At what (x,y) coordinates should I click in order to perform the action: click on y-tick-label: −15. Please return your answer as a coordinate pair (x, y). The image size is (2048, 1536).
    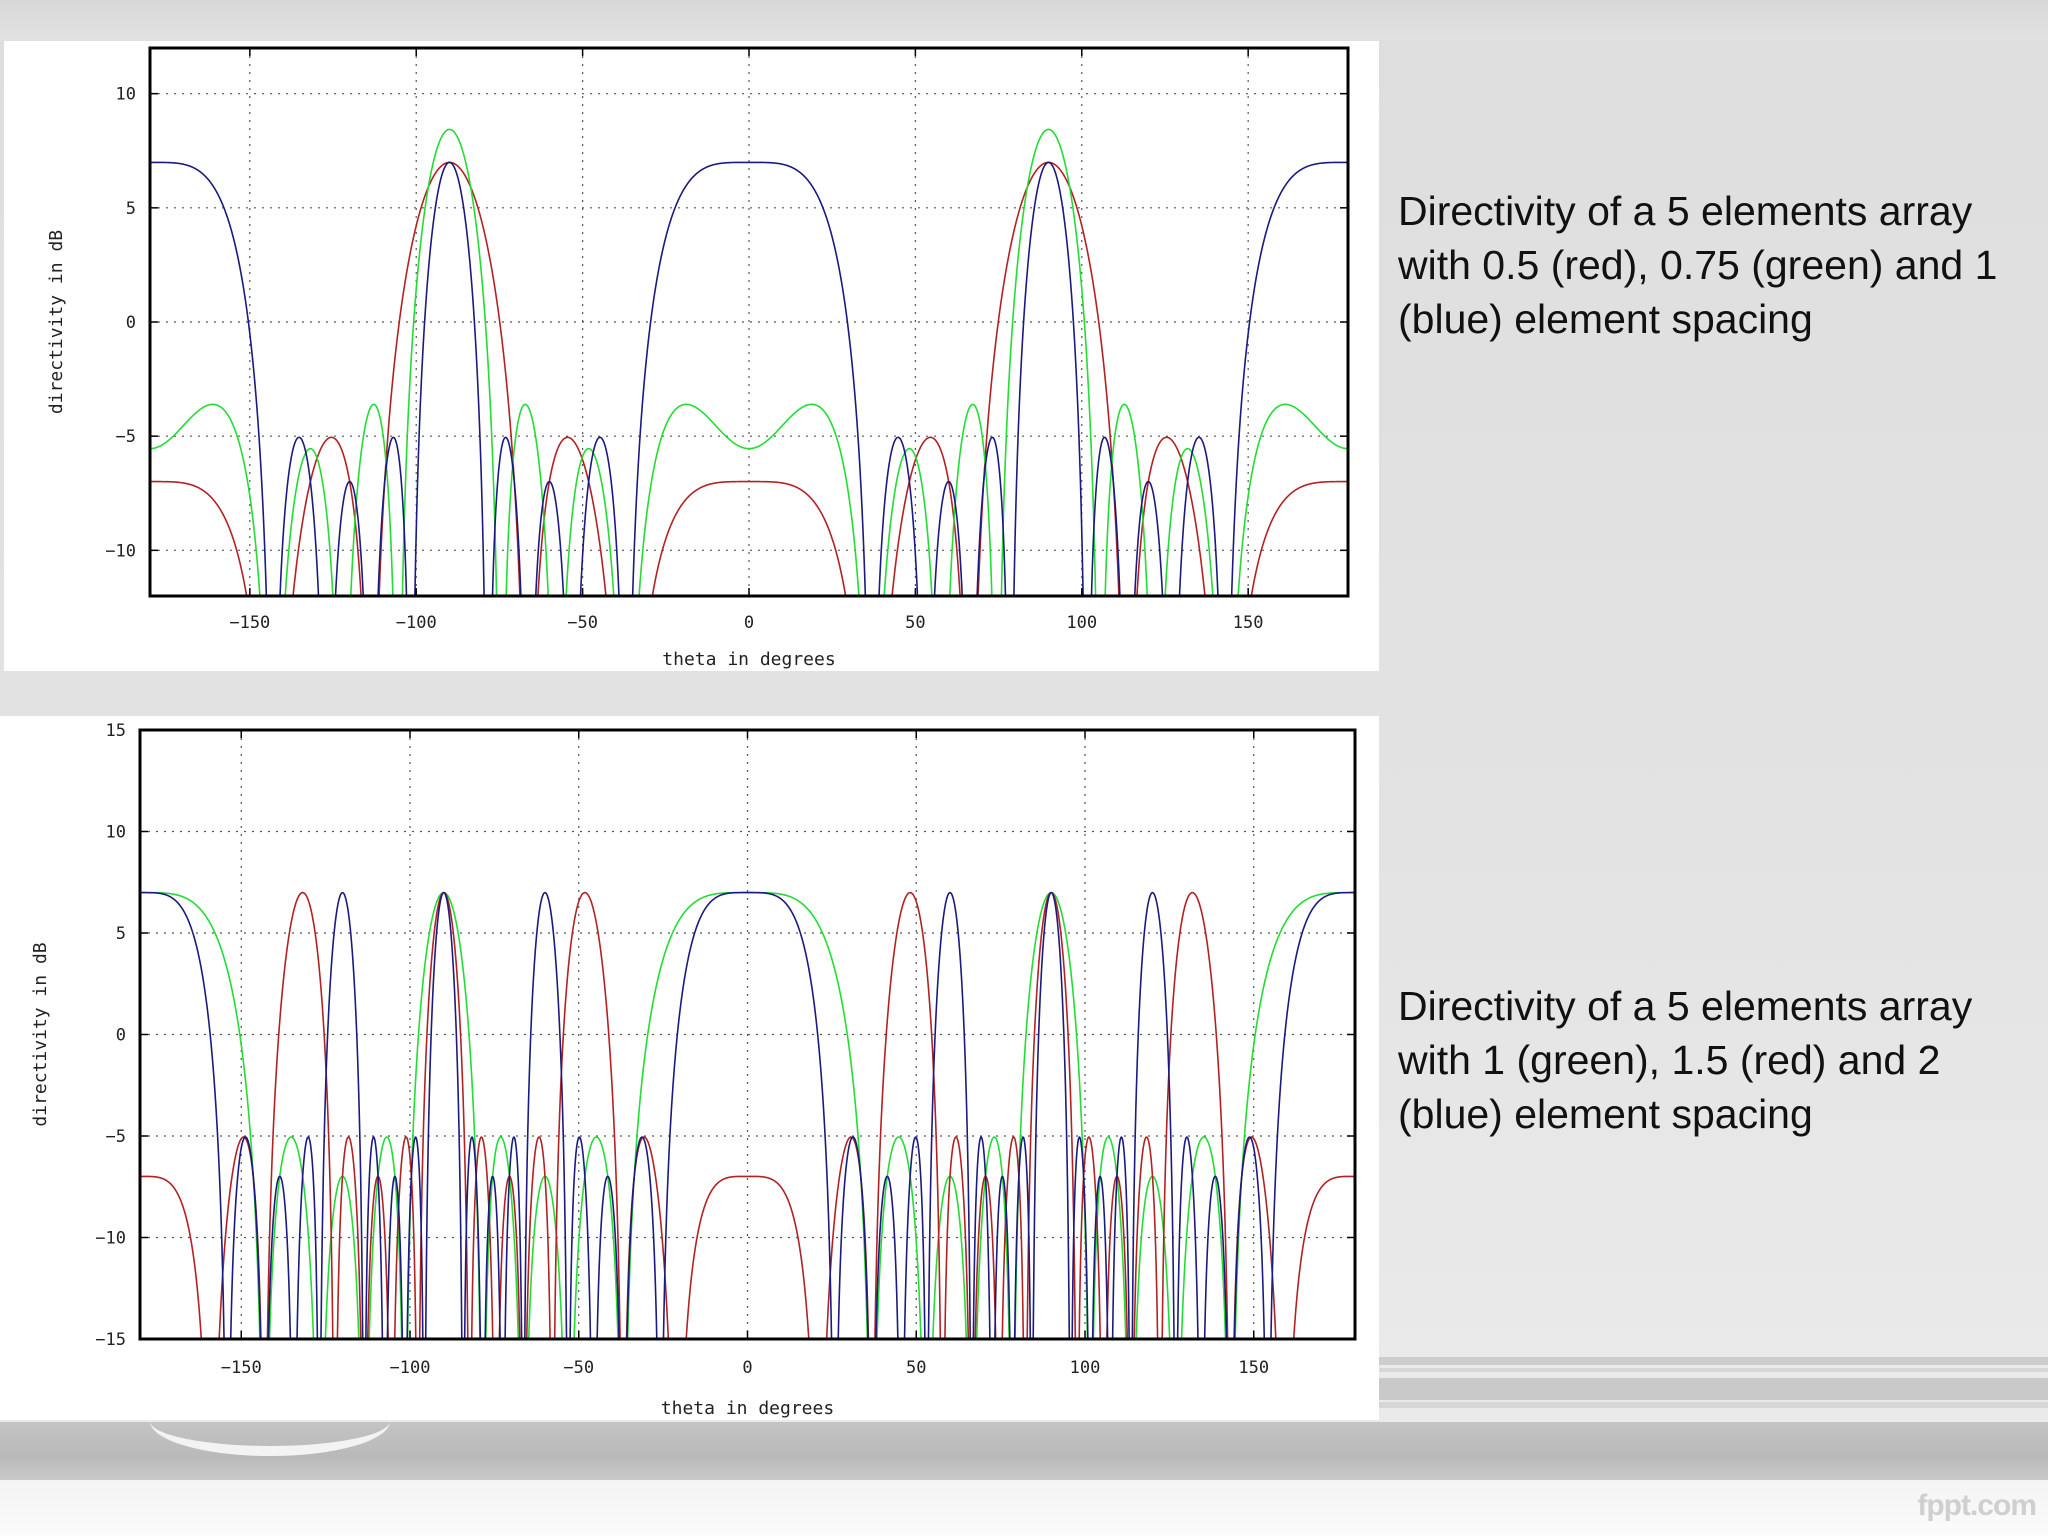
    Looking at the image, I should click on (110, 1340).